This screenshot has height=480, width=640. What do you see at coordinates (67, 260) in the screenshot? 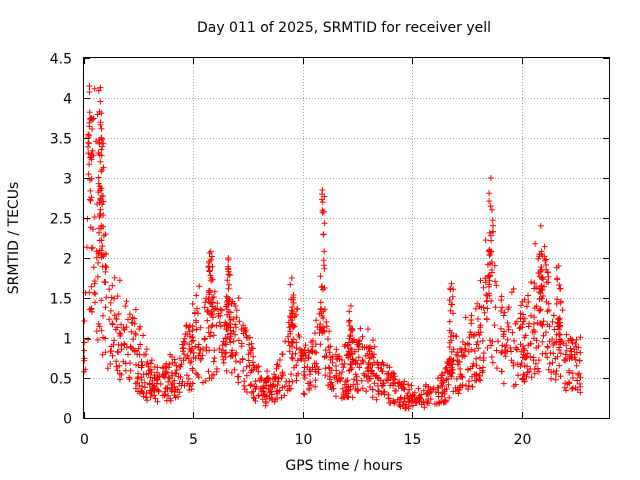
I see `y-tick-label: 2` at bounding box center [67, 260].